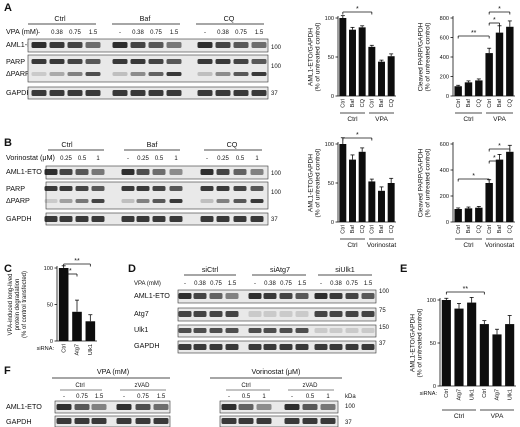  What do you see at coordinates (331, 58) in the screenshot?
I see `y-tick-label: 50` at bounding box center [331, 58].